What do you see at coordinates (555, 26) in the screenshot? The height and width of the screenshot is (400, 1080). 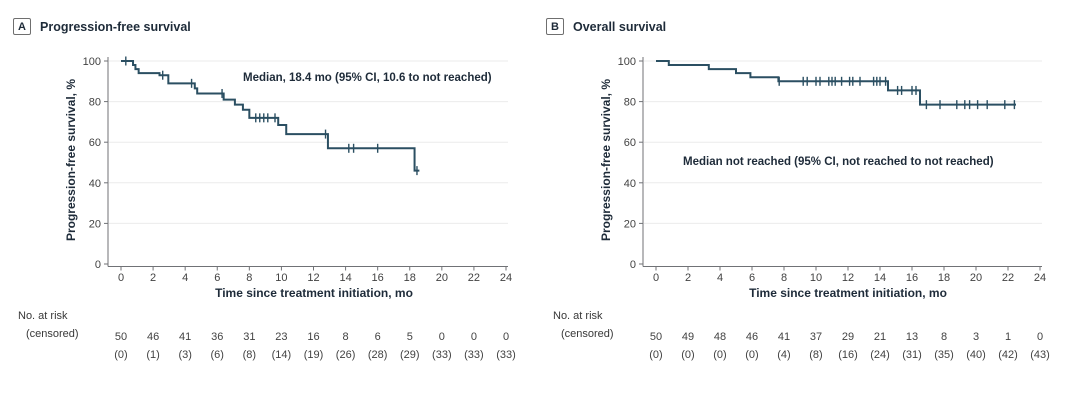 I see `panel-letter-badge: B` at bounding box center [555, 26].